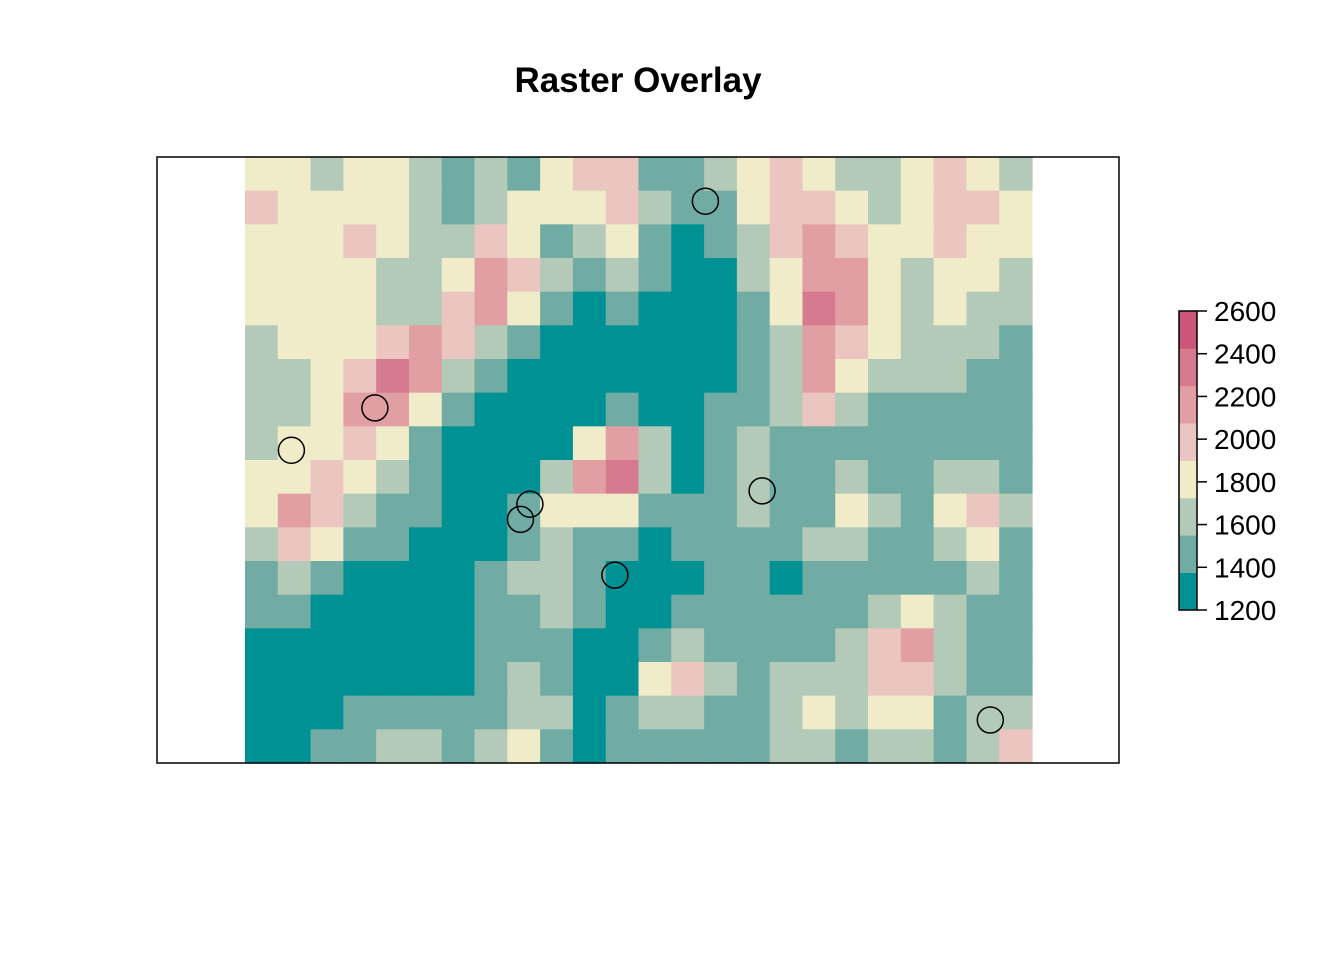 Image resolution: width=1344 pixels, height=960 pixels. Describe the element at coordinates (1188, 367) in the screenshot. I see `legend-swatch` at that location.